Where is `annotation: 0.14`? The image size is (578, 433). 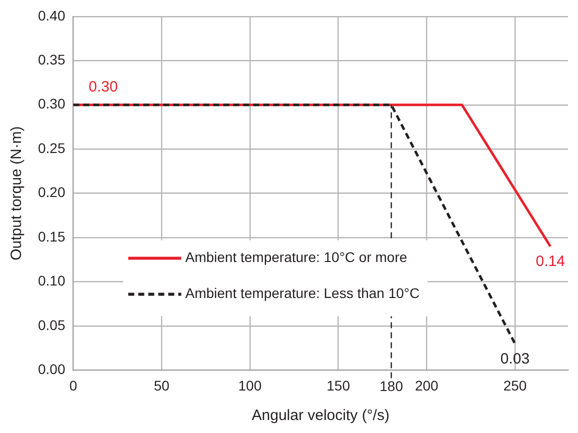
annotation: 0.14 is located at coordinates (550, 261).